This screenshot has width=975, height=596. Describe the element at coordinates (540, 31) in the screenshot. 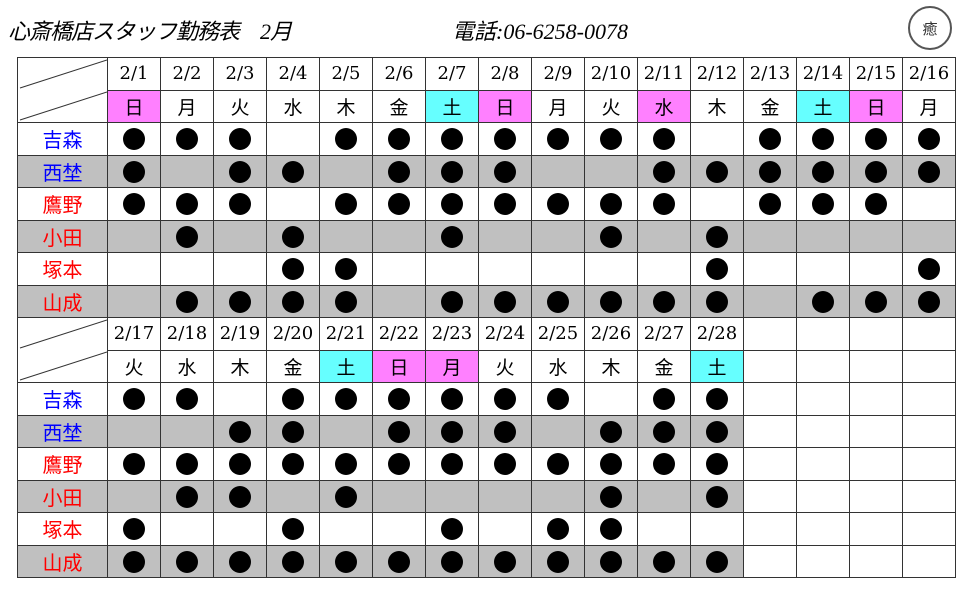

I see `phone-number: 電話:06-6258-0078` at that location.